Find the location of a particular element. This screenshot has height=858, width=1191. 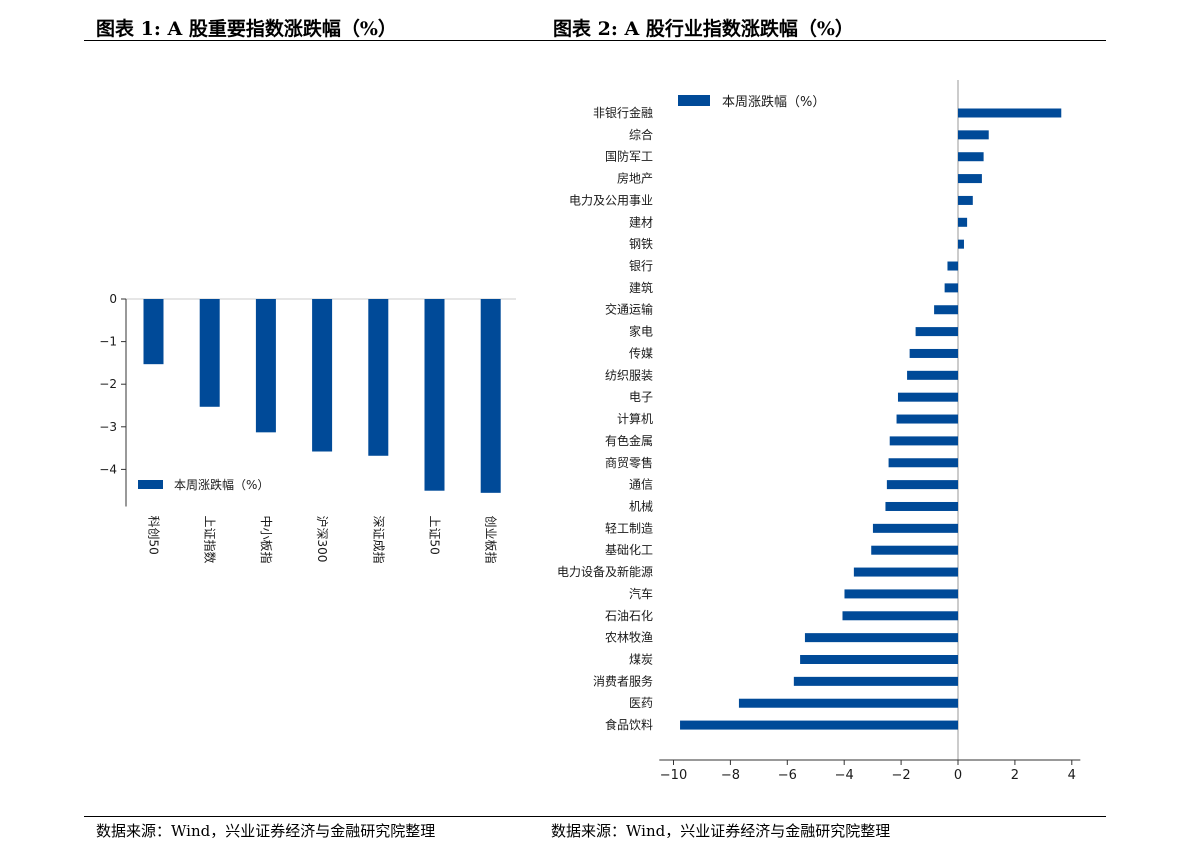

y-tick-label: −2 is located at coordinates (108, 384).